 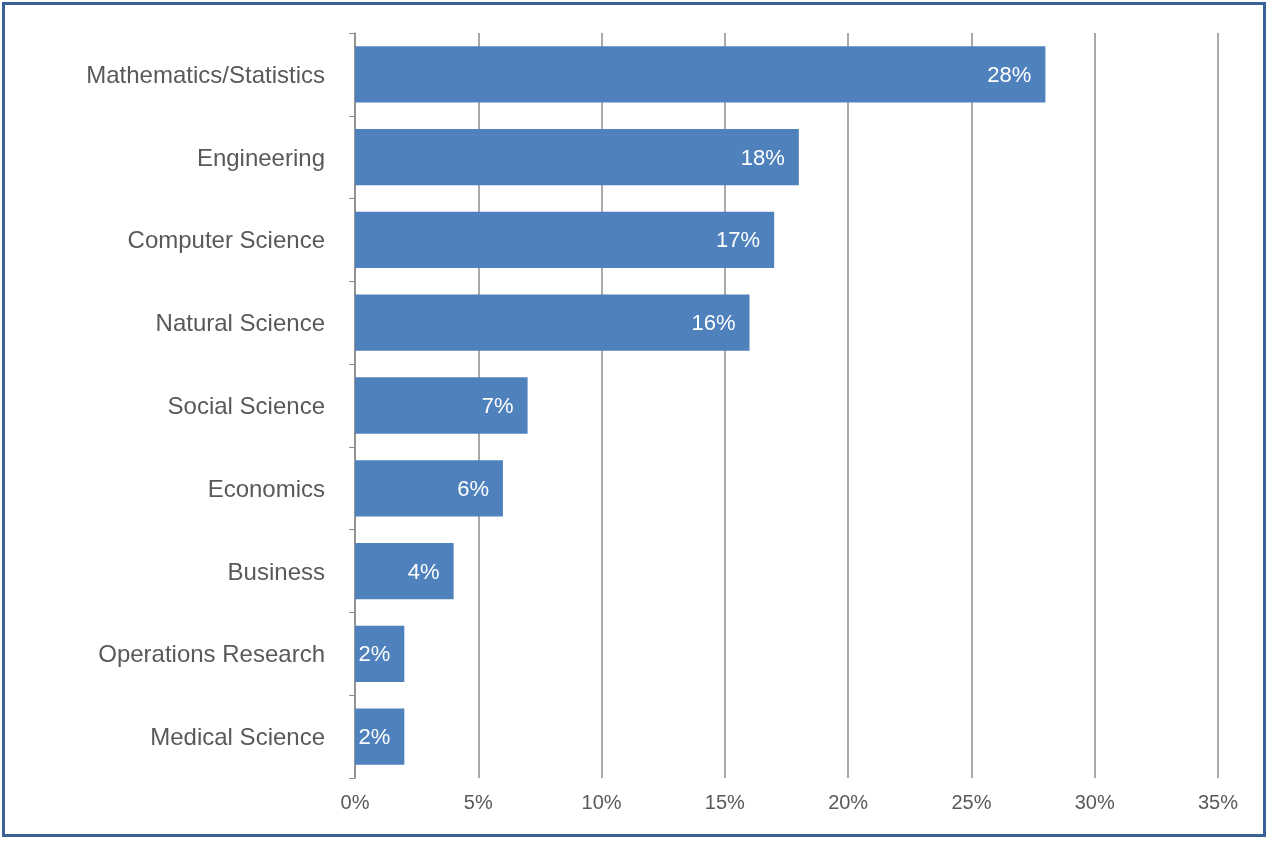 What do you see at coordinates (260, 157) in the screenshot?
I see `y-tick-label: Engineering` at bounding box center [260, 157].